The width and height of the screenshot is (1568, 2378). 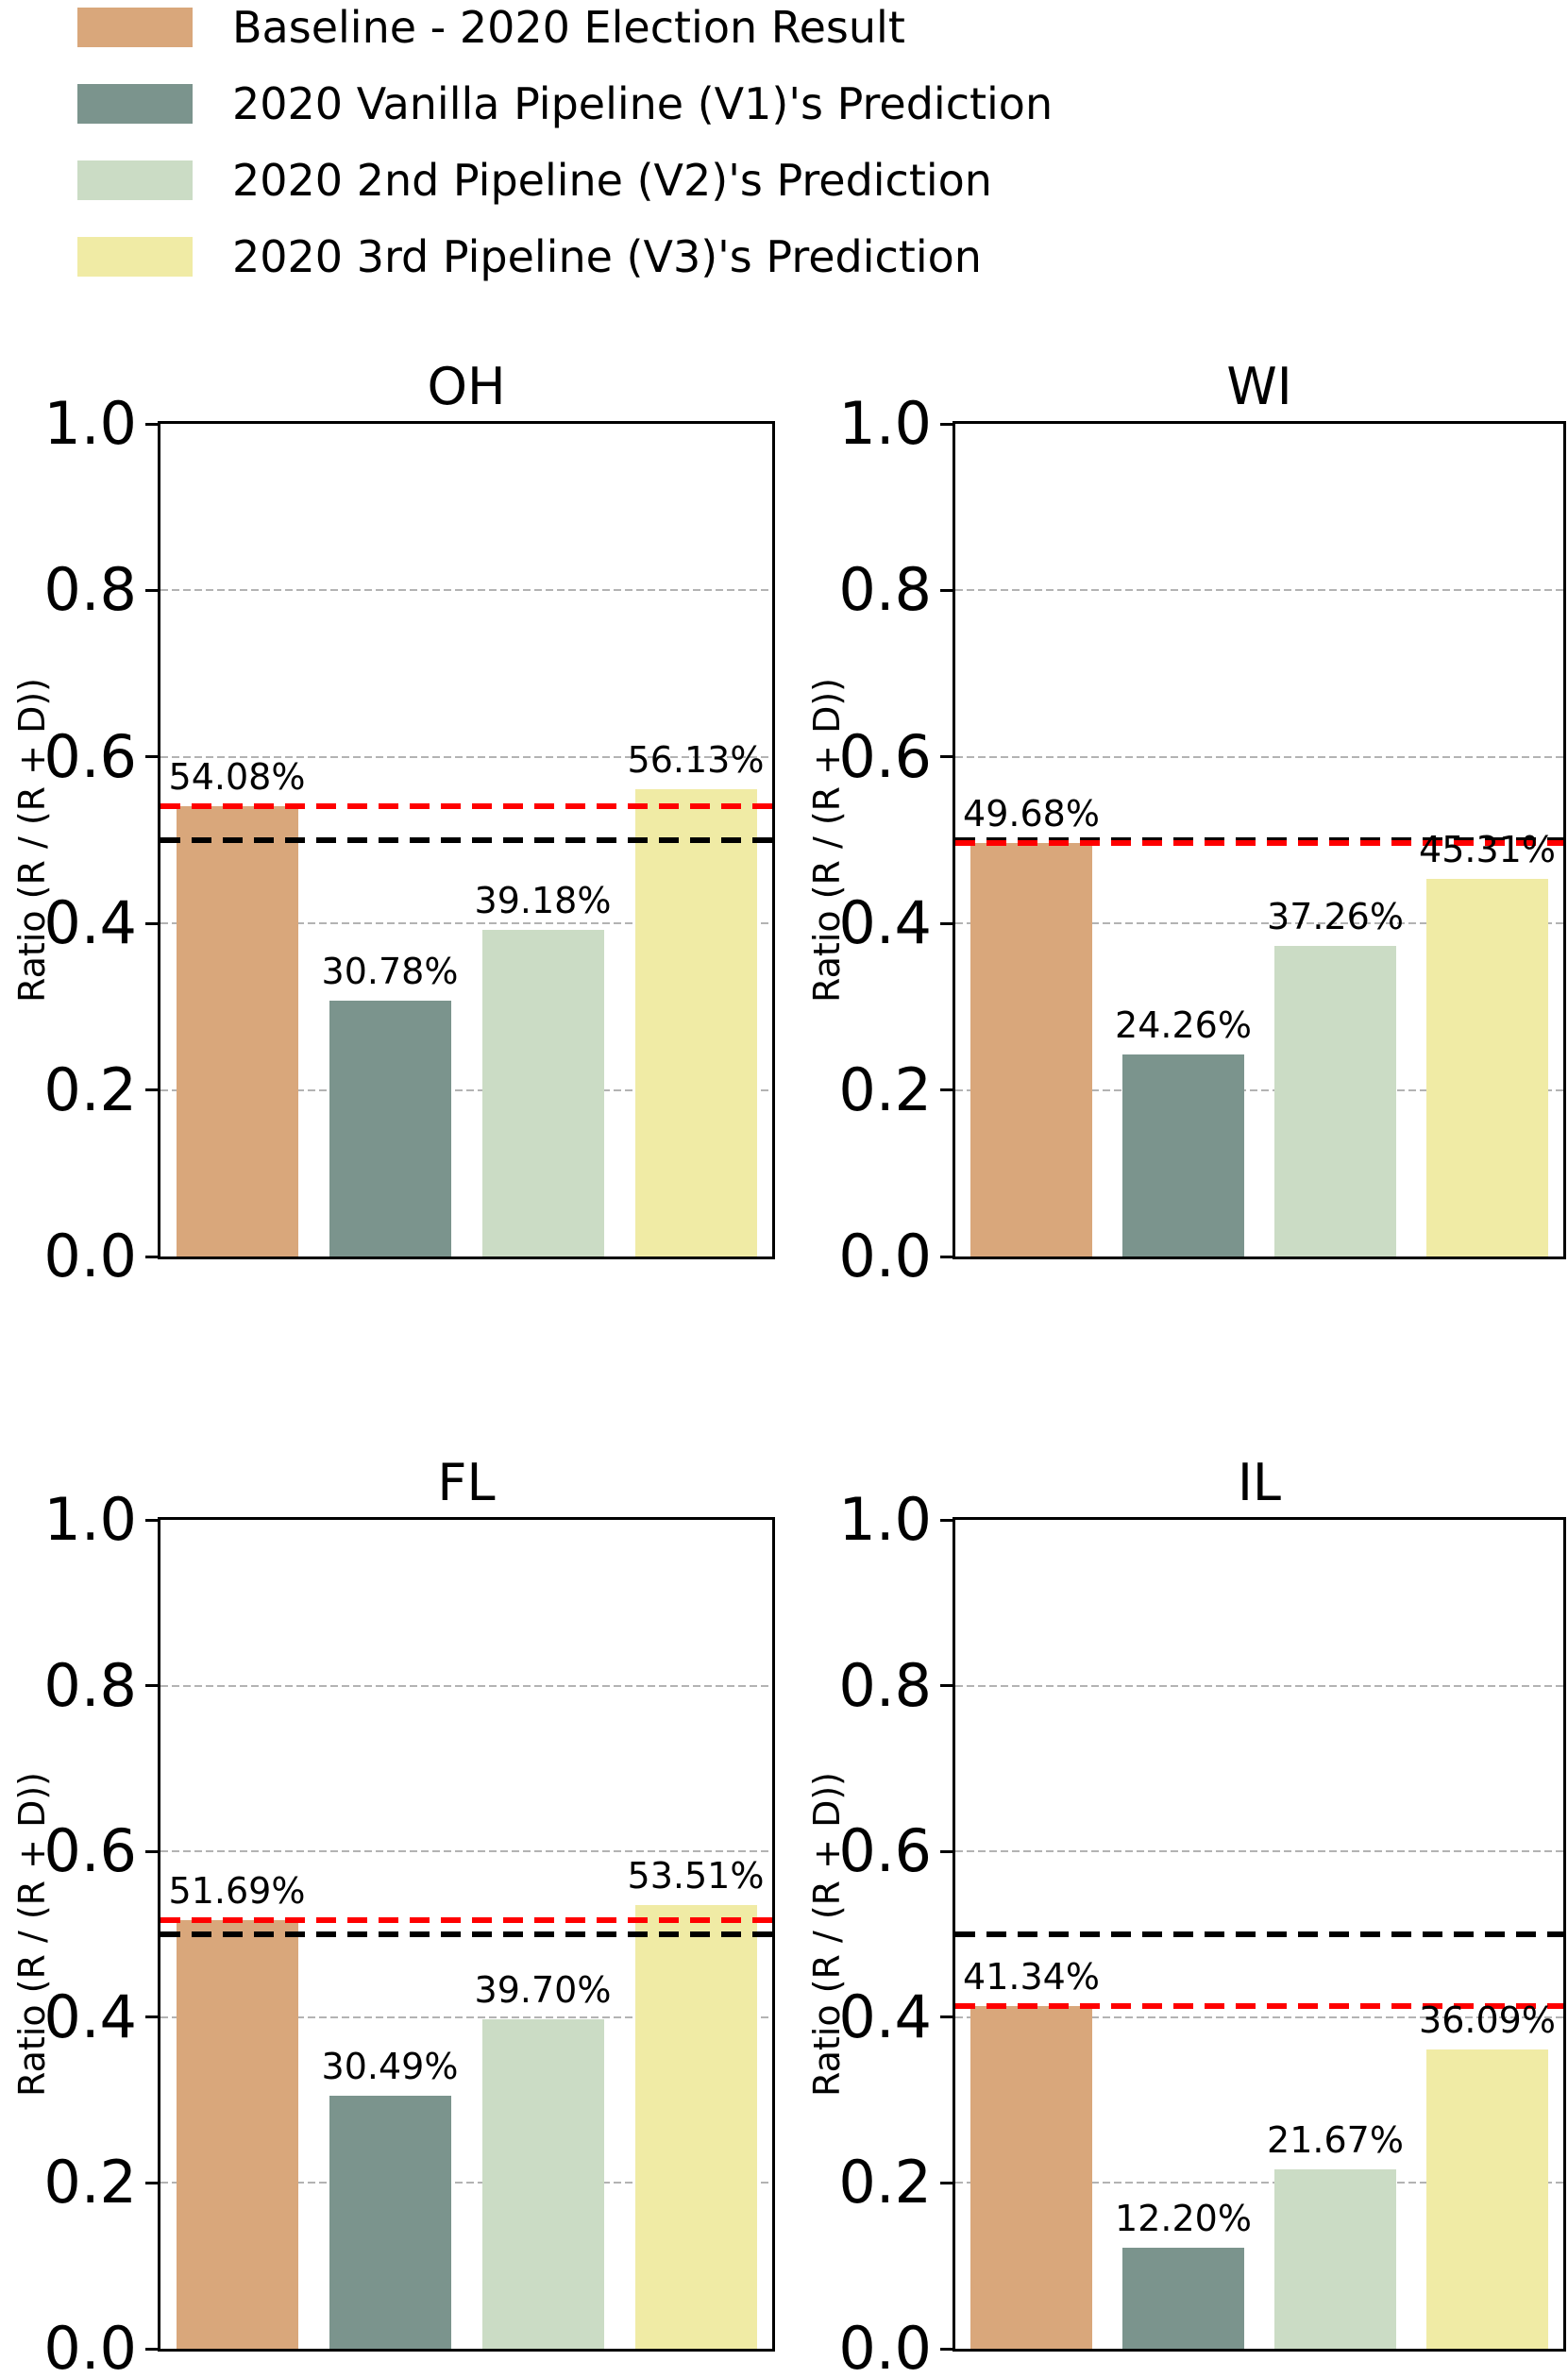 What do you see at coordinates (237, 777) in the screenshot?
I see `bar-value-label: 54.08%` at bounding box center [237, 777].